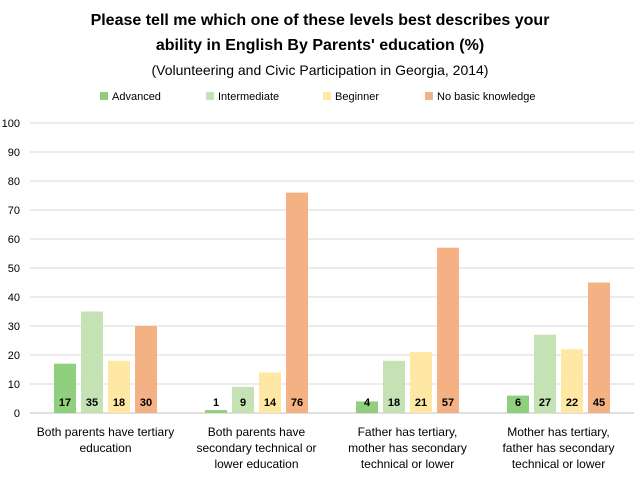  I want to click on x-category-label: secondary technical or, so click(256, 448).